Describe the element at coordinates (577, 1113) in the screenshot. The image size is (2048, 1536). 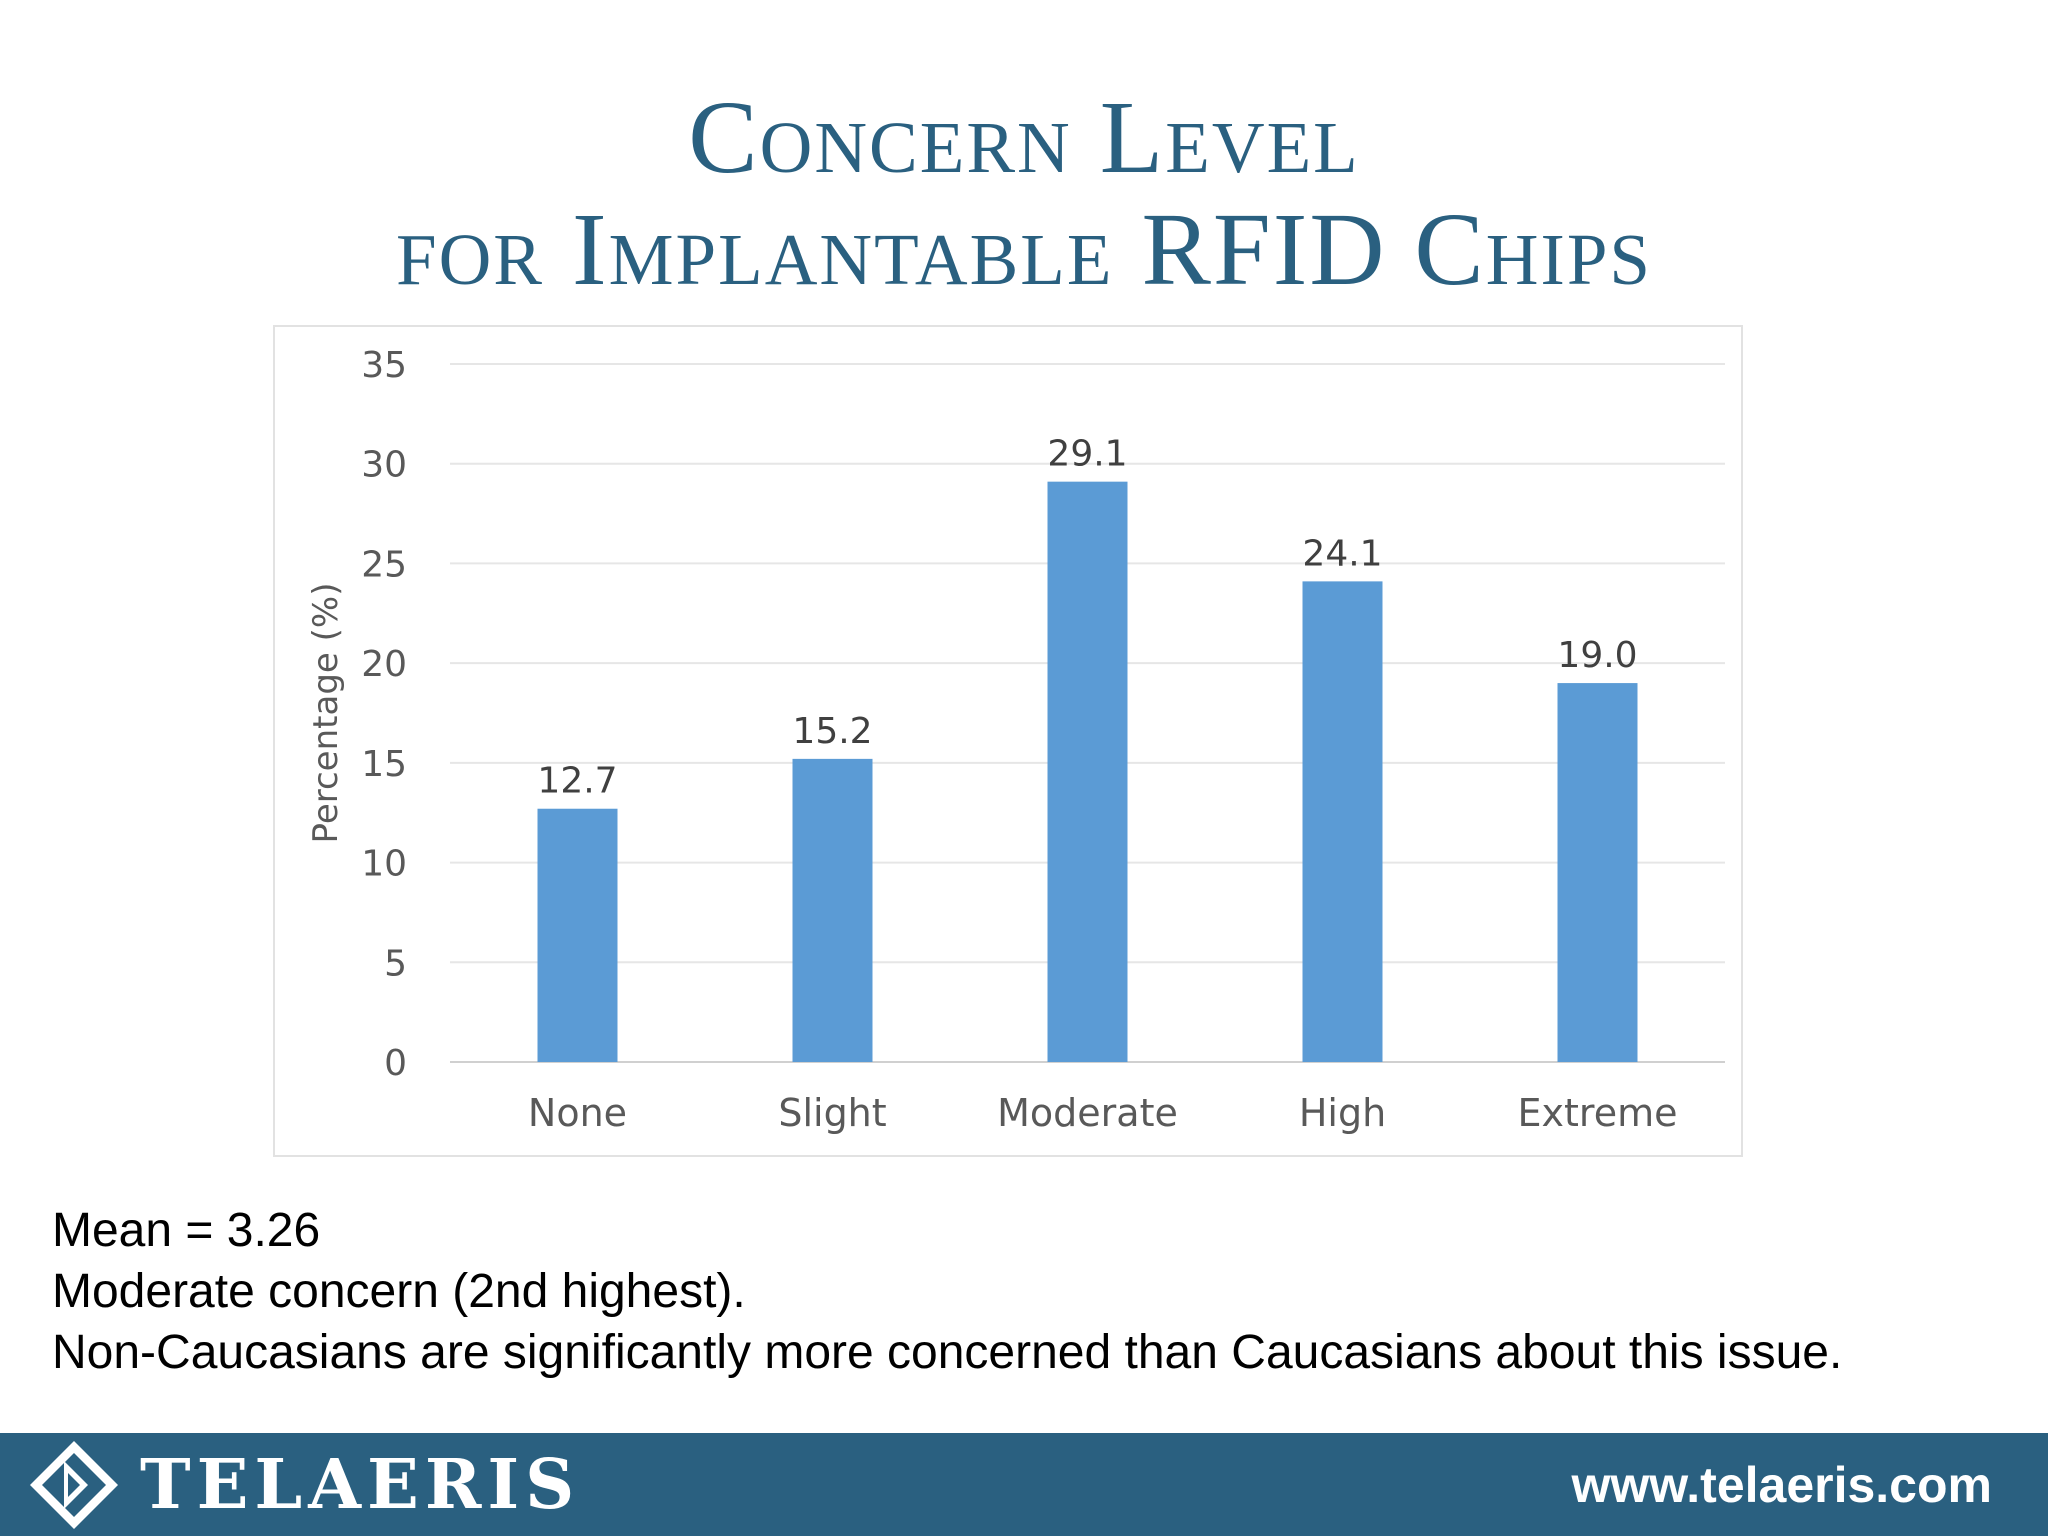
I see `x-tick-label: None` at that location.